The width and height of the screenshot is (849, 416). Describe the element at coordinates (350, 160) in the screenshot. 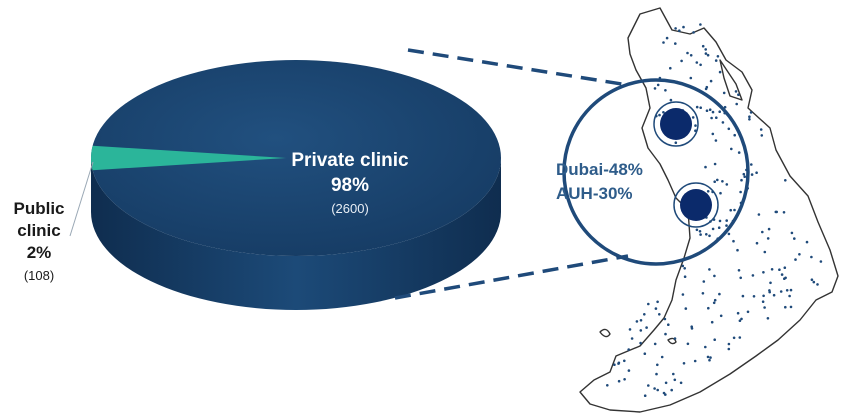

I see `private-clinic-name: Private clinic` at that location.